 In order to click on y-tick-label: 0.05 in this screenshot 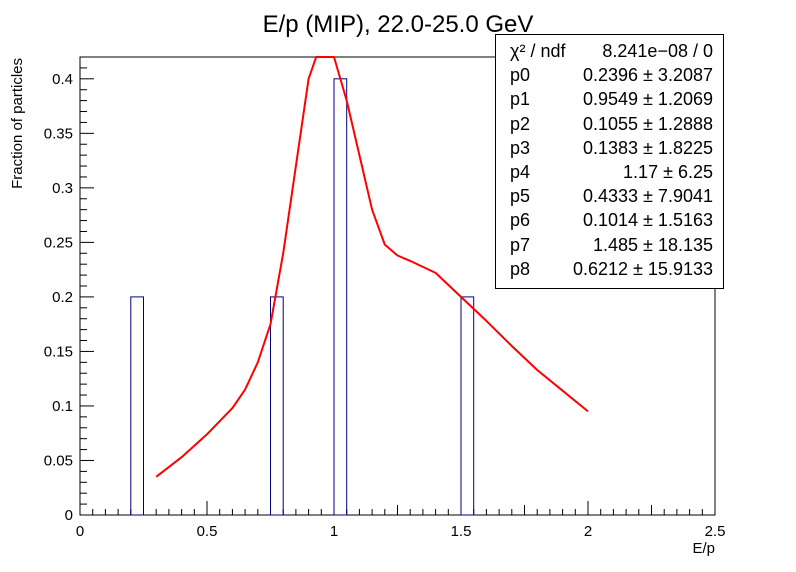, I will do `click(58, 460)`.